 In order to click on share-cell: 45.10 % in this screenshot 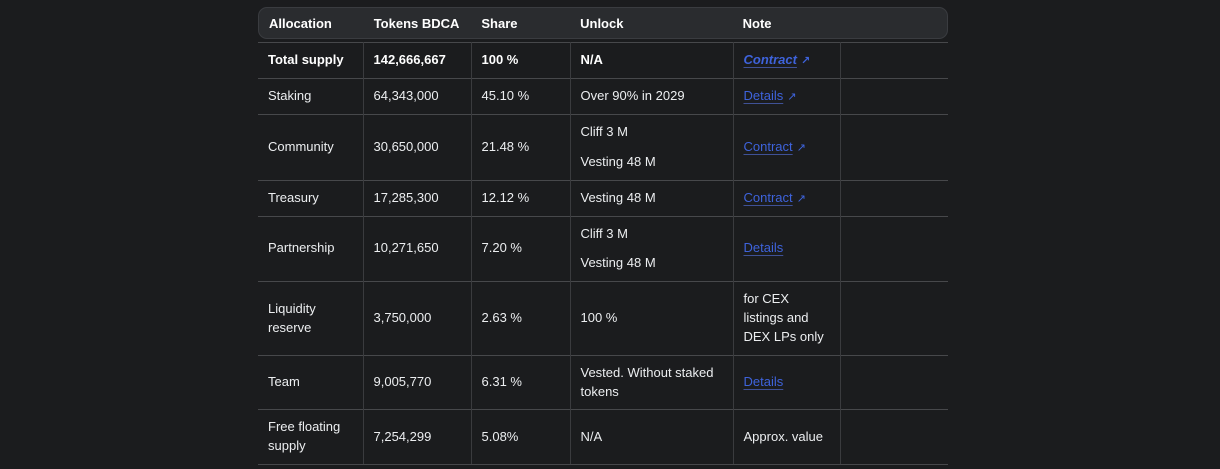, I will do `click(521, 96)`.